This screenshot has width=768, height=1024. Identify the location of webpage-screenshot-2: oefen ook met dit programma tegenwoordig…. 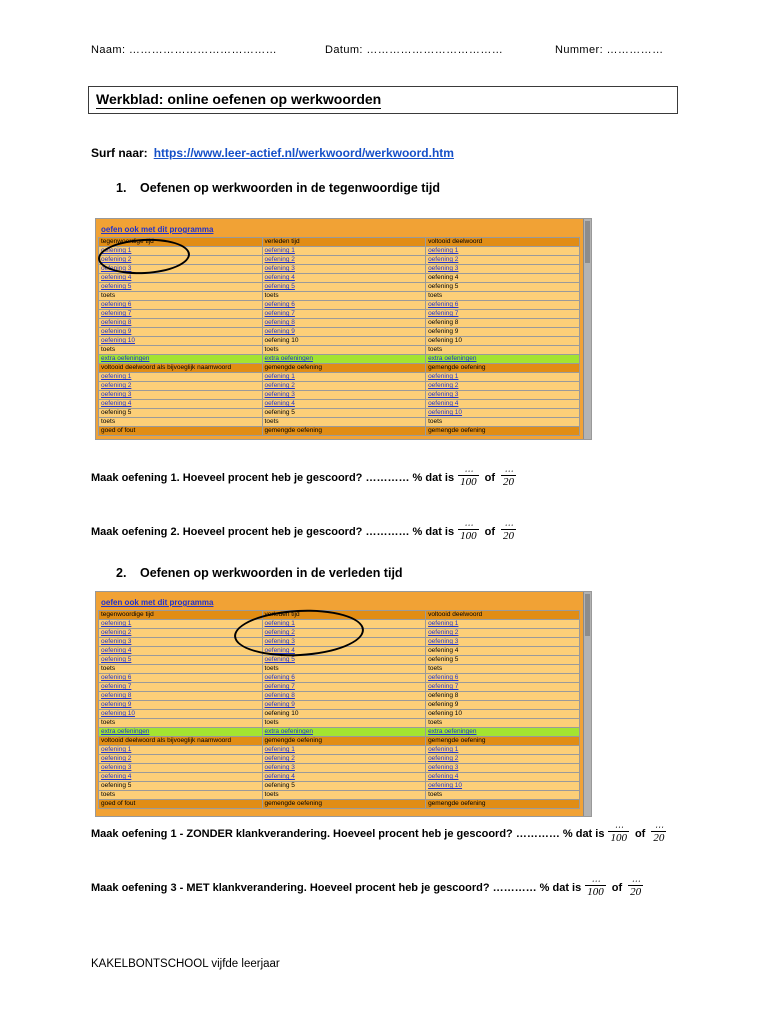
(343, 704).